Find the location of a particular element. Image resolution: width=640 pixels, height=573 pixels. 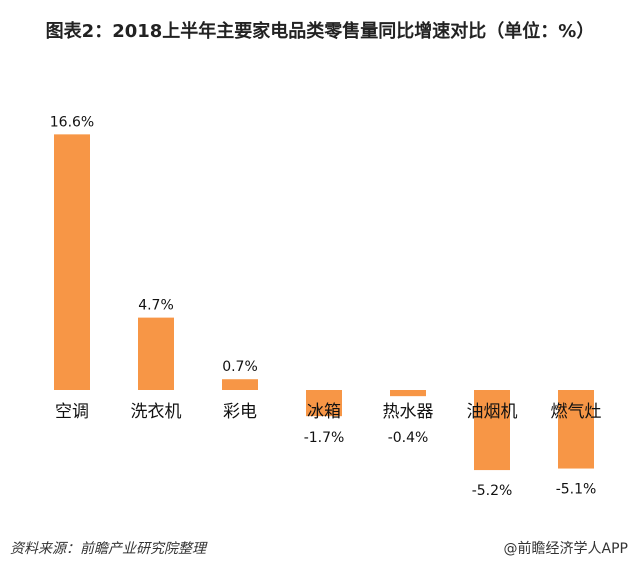

value-label: -5.1% is located at coordinates (576, 490).